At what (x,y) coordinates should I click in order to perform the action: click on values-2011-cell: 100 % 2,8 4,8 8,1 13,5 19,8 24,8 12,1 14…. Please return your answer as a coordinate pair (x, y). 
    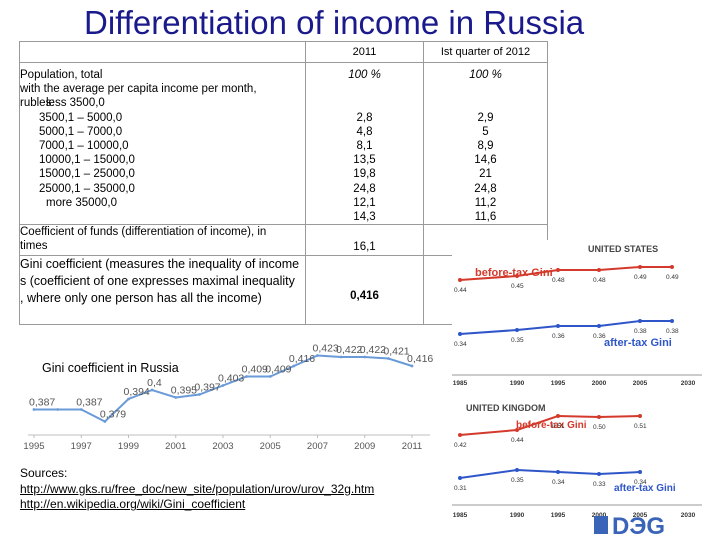
    Looking at the image, I should click on (364, 143).